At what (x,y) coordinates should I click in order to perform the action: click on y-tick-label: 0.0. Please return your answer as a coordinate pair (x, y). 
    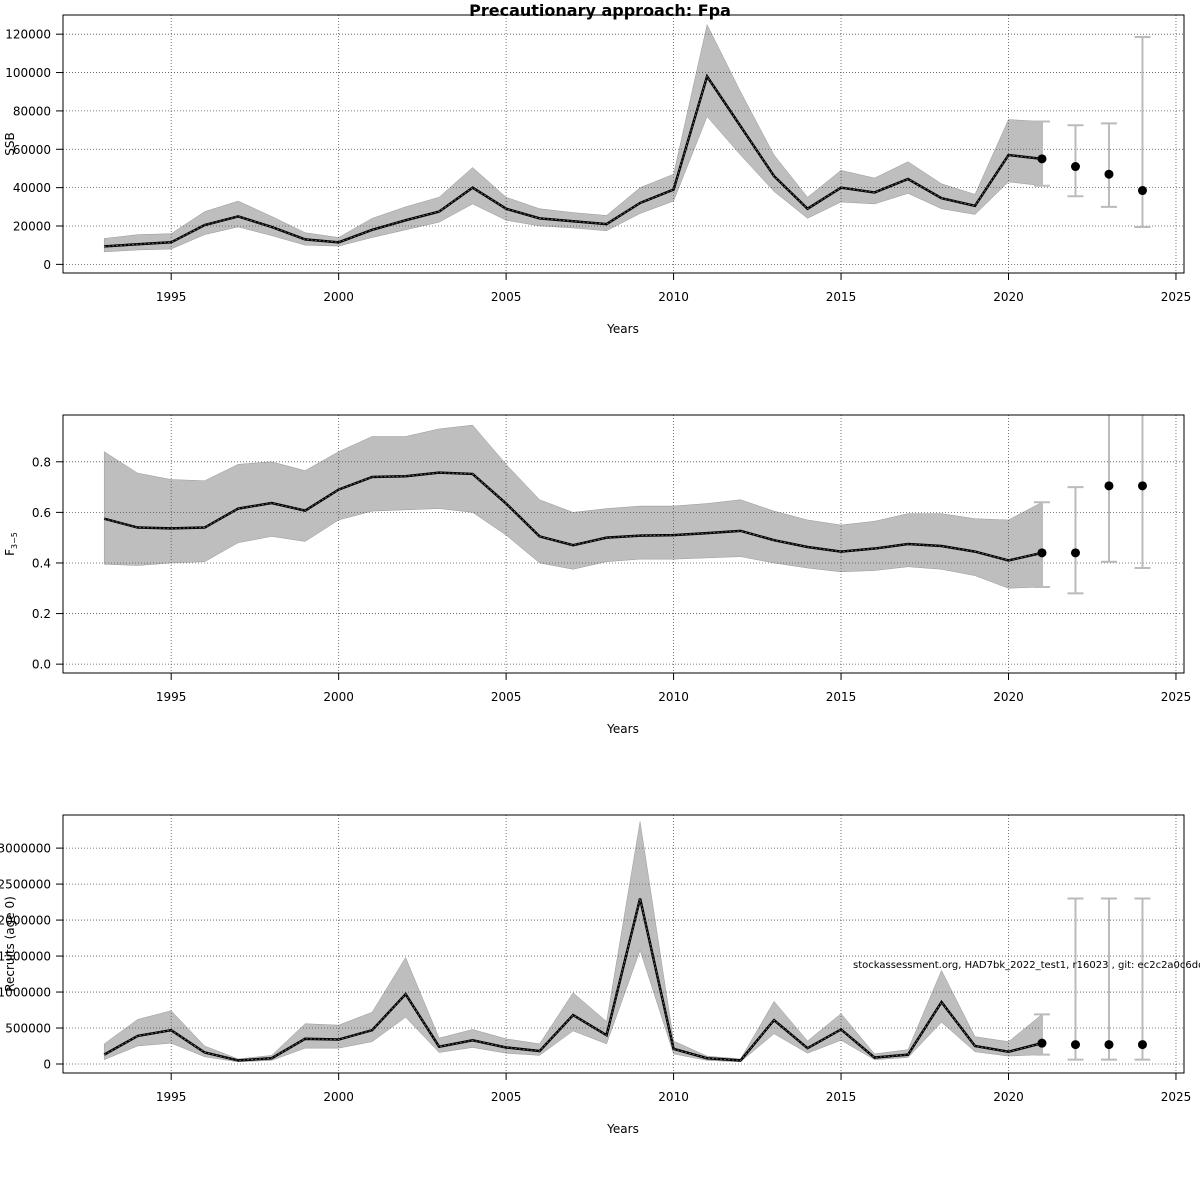
    Looking at the image, I should click on (41, 665).